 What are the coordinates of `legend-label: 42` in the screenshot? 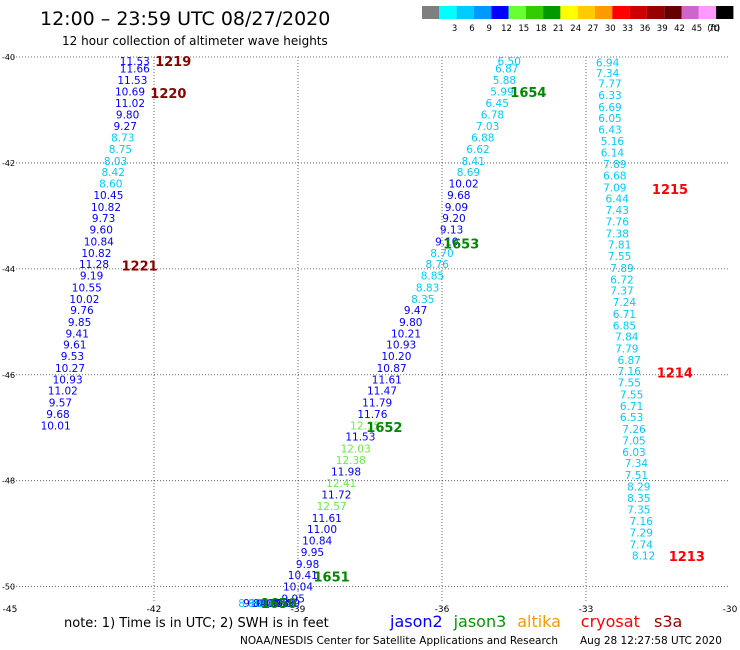 It's located at (679, 29).